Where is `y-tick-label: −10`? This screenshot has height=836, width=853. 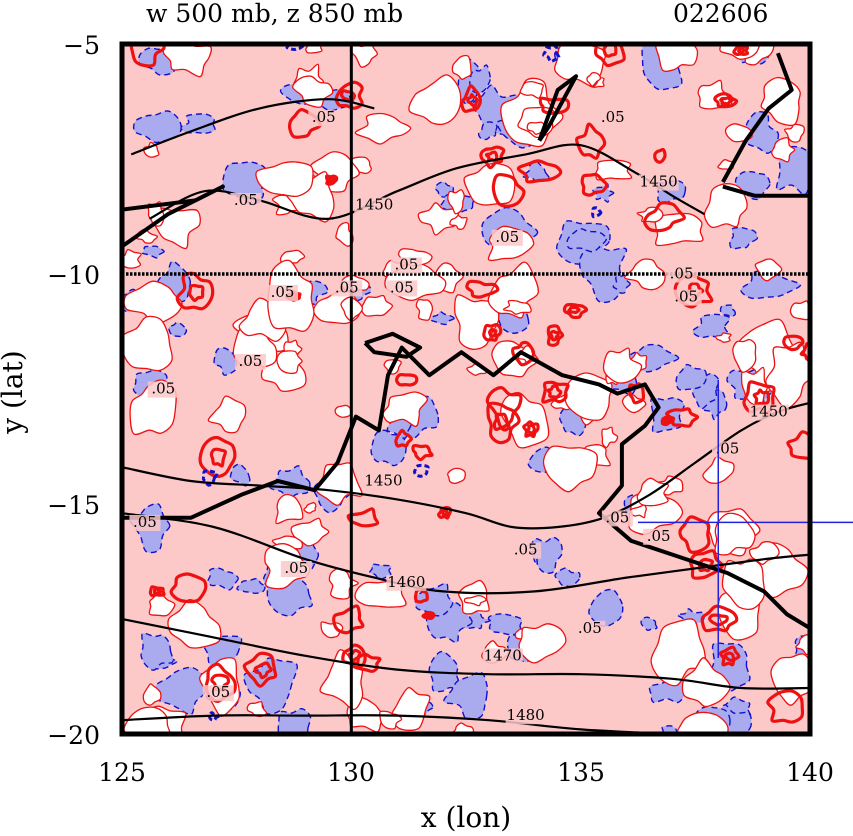 y-tick-label: −10 is located at coordinates (73, 275).